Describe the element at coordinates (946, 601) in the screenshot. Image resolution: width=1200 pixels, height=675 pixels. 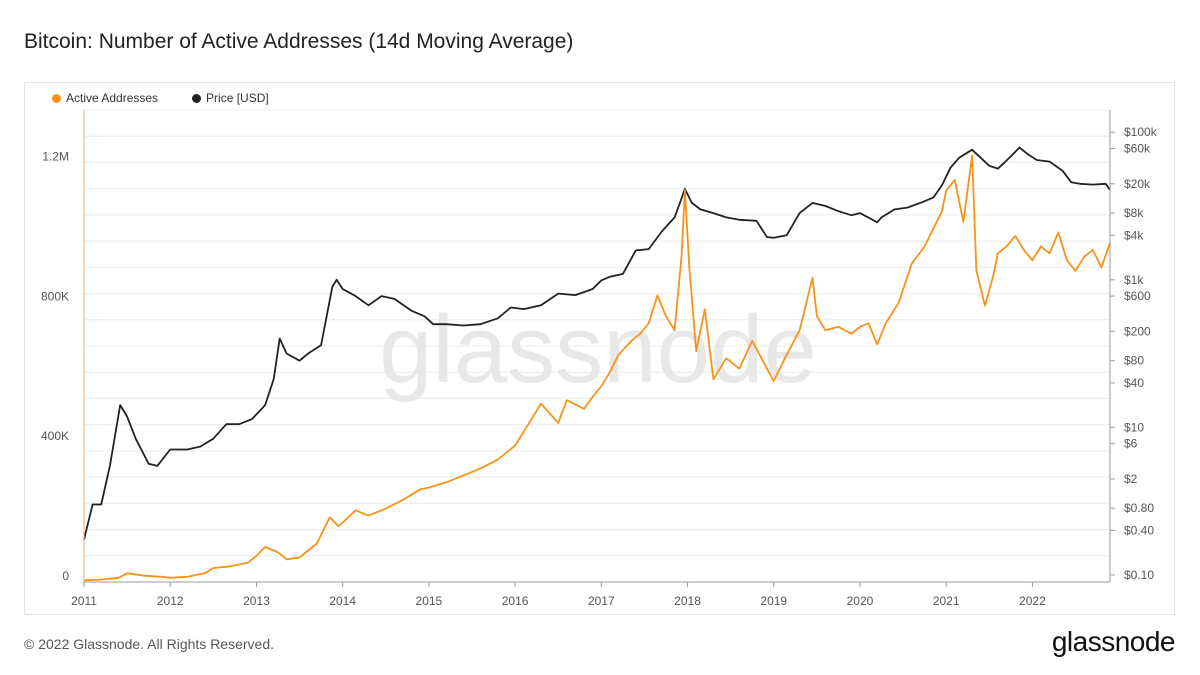
I see `x-tick-label: 2021` at that location.